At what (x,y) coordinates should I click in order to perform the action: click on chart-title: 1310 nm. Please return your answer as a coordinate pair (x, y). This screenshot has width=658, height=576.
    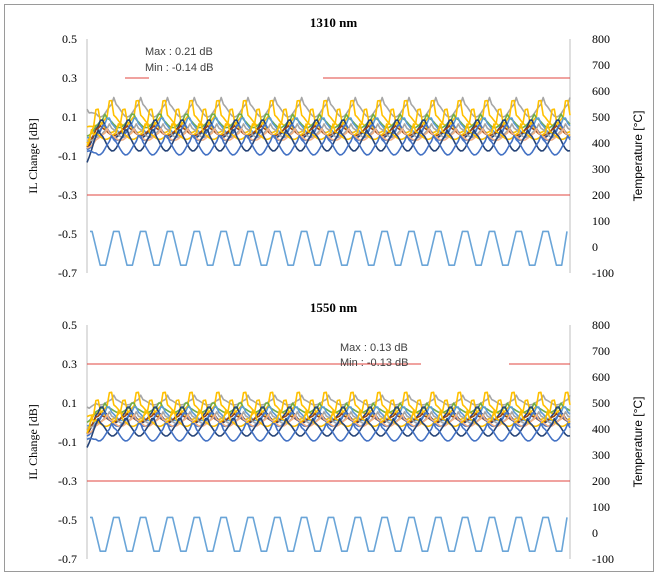
    Looking at the image, I should click on (333, 22).